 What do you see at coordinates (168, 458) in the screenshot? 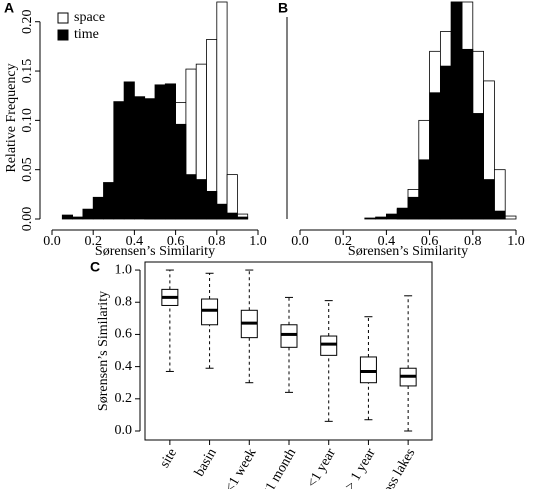
I see `x-tick-label: site` at bounding box center [168, 458].